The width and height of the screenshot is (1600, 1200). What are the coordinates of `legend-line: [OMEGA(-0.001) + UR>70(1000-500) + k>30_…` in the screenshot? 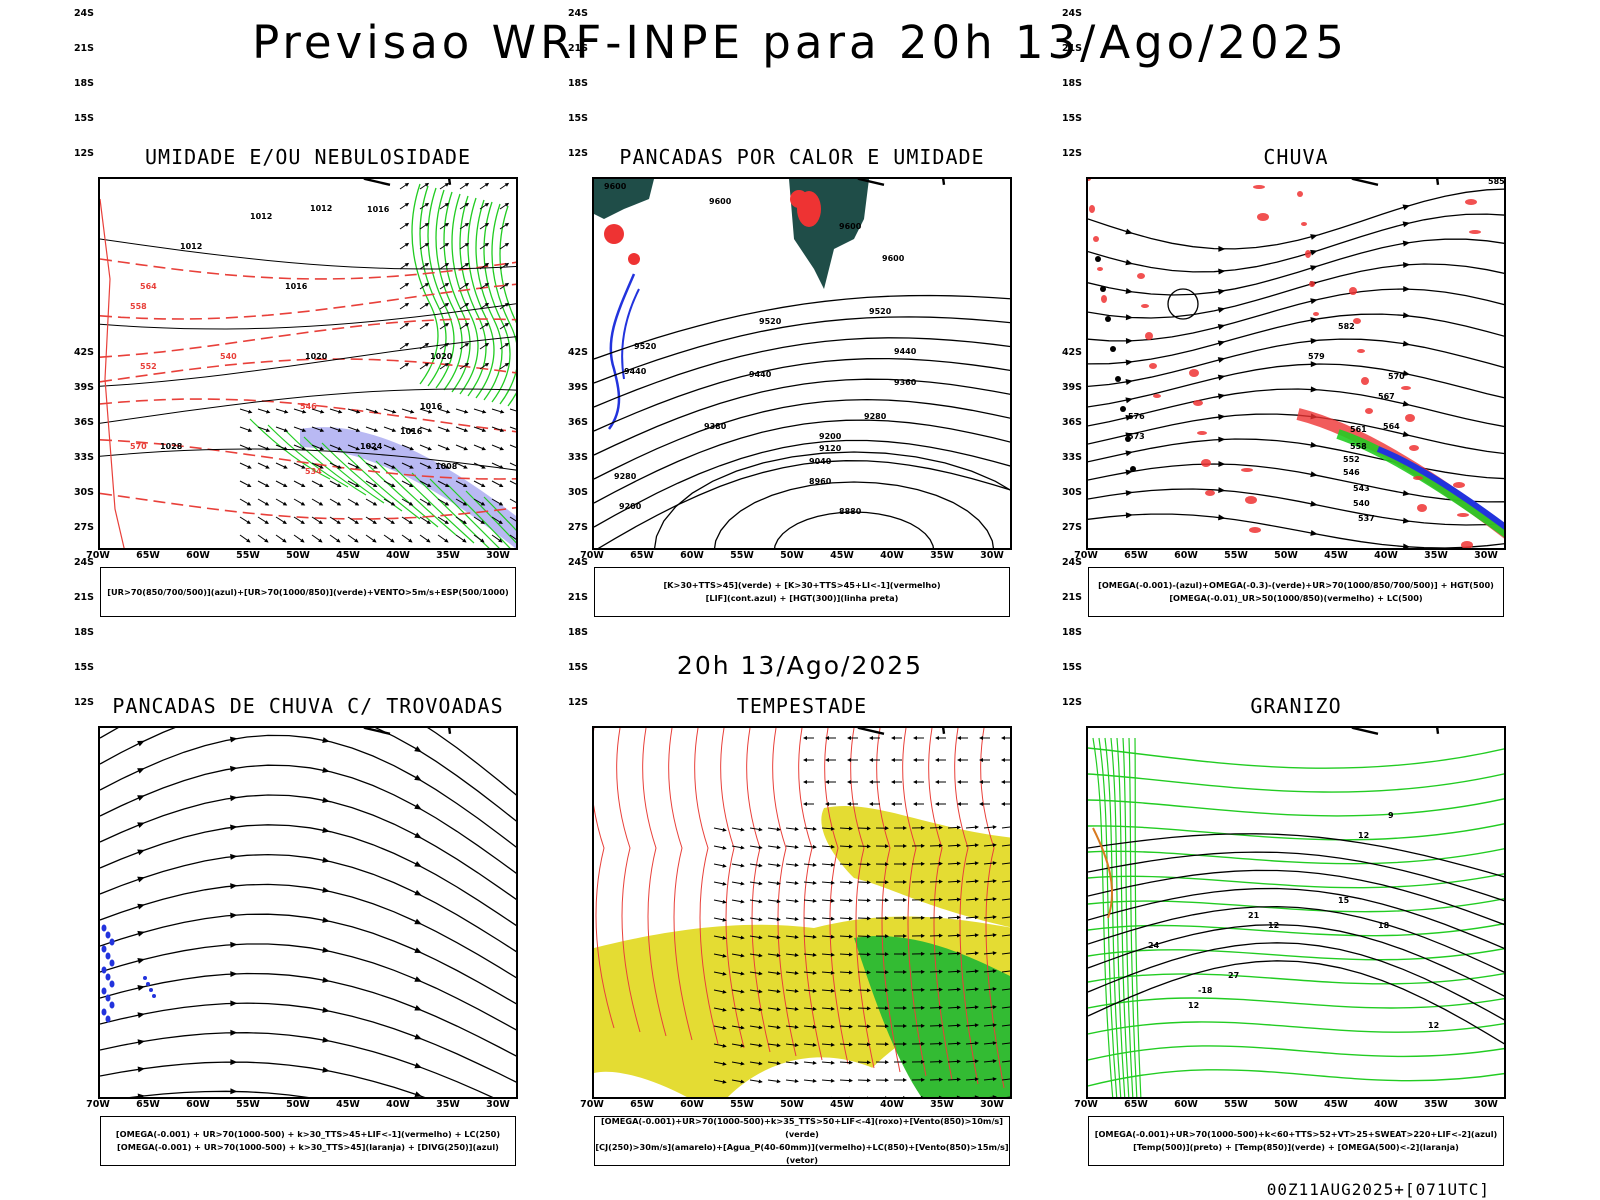 It's located at (308, 1147).